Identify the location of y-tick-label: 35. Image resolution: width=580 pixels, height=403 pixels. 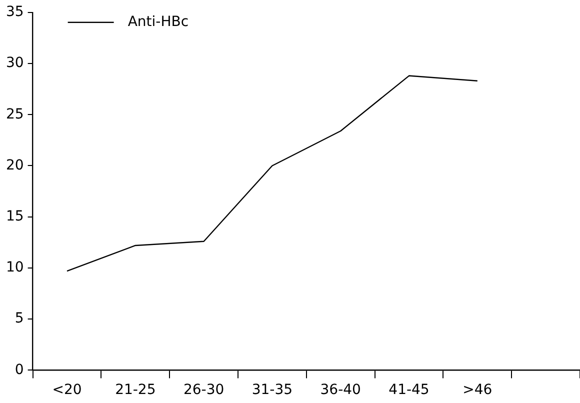
(15, 12).